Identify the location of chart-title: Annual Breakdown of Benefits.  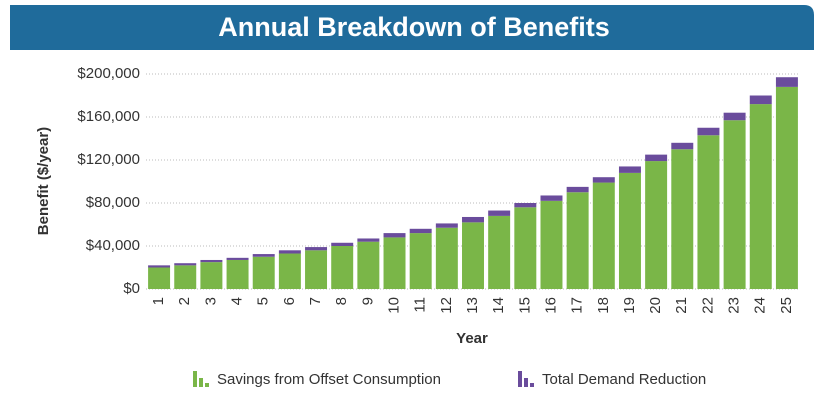
(414, 27).